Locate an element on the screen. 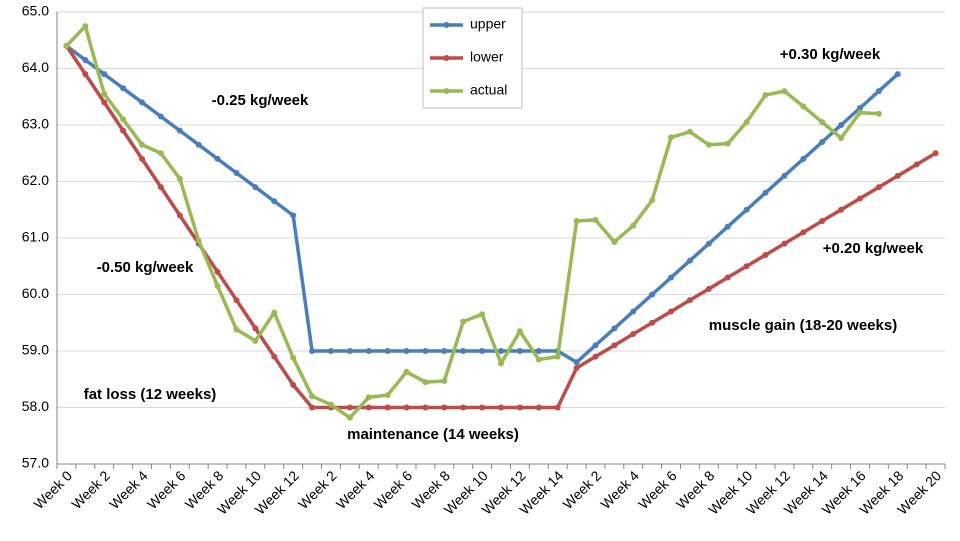 Image resolution: width=960 pixels, height=541 pixels. y-tick-label: 63.0 is located at coordinates (35, 124).